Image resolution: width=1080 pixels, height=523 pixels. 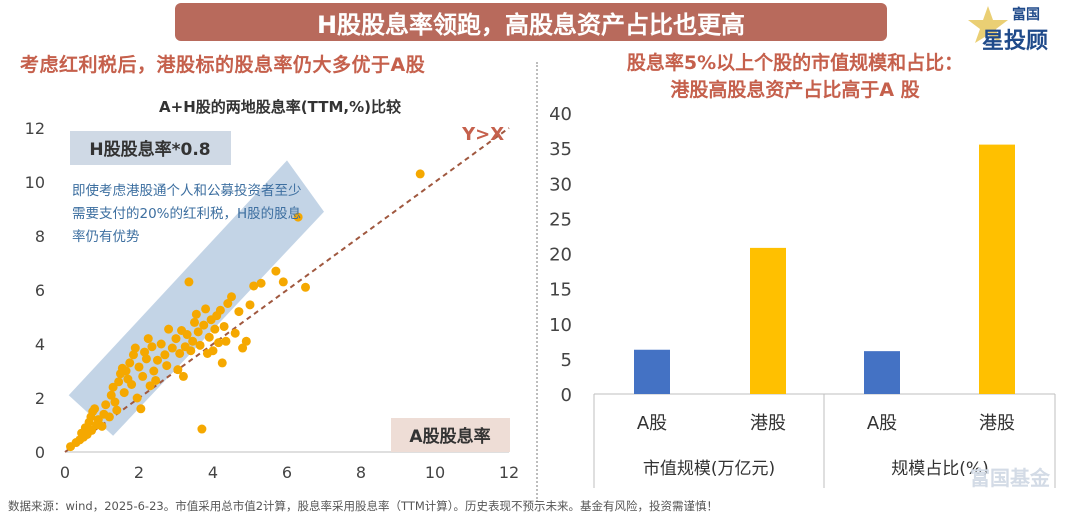 What do you see at coordinates (223, 65) in the screenshot?
I see `left-section-title: 考虑红利税后，港股标的股息率仍大多优于A股` at bounding box center [223, 65].